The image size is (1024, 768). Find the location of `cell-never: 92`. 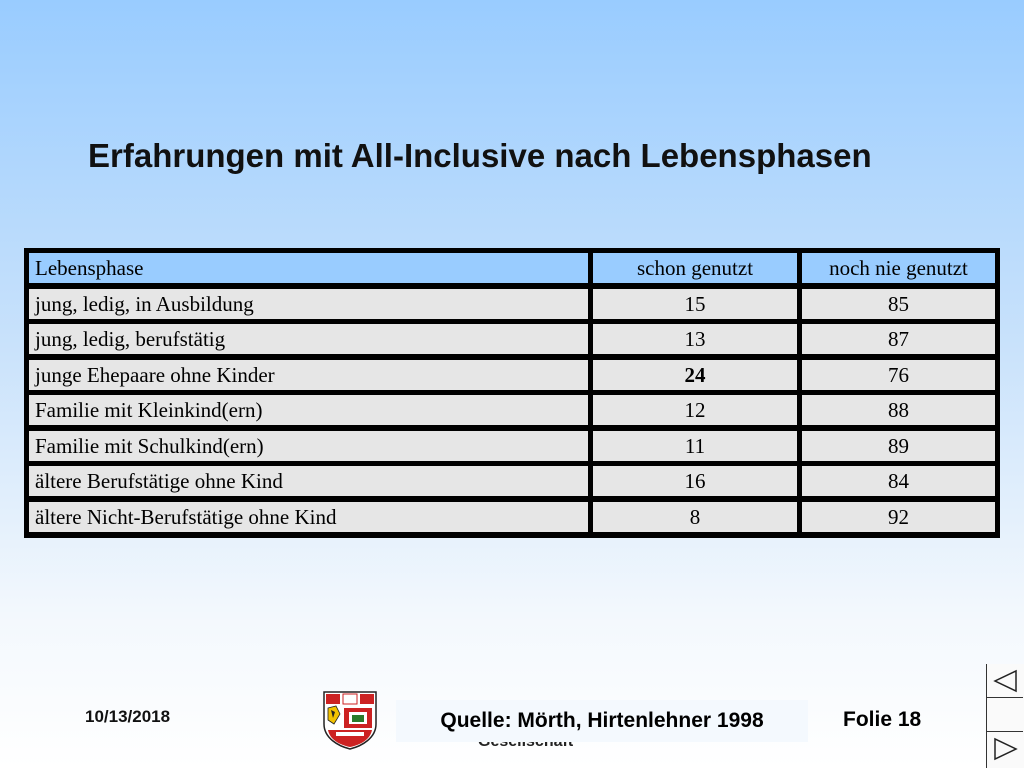

cell-never: 92 is located at coordinates (898, 516).